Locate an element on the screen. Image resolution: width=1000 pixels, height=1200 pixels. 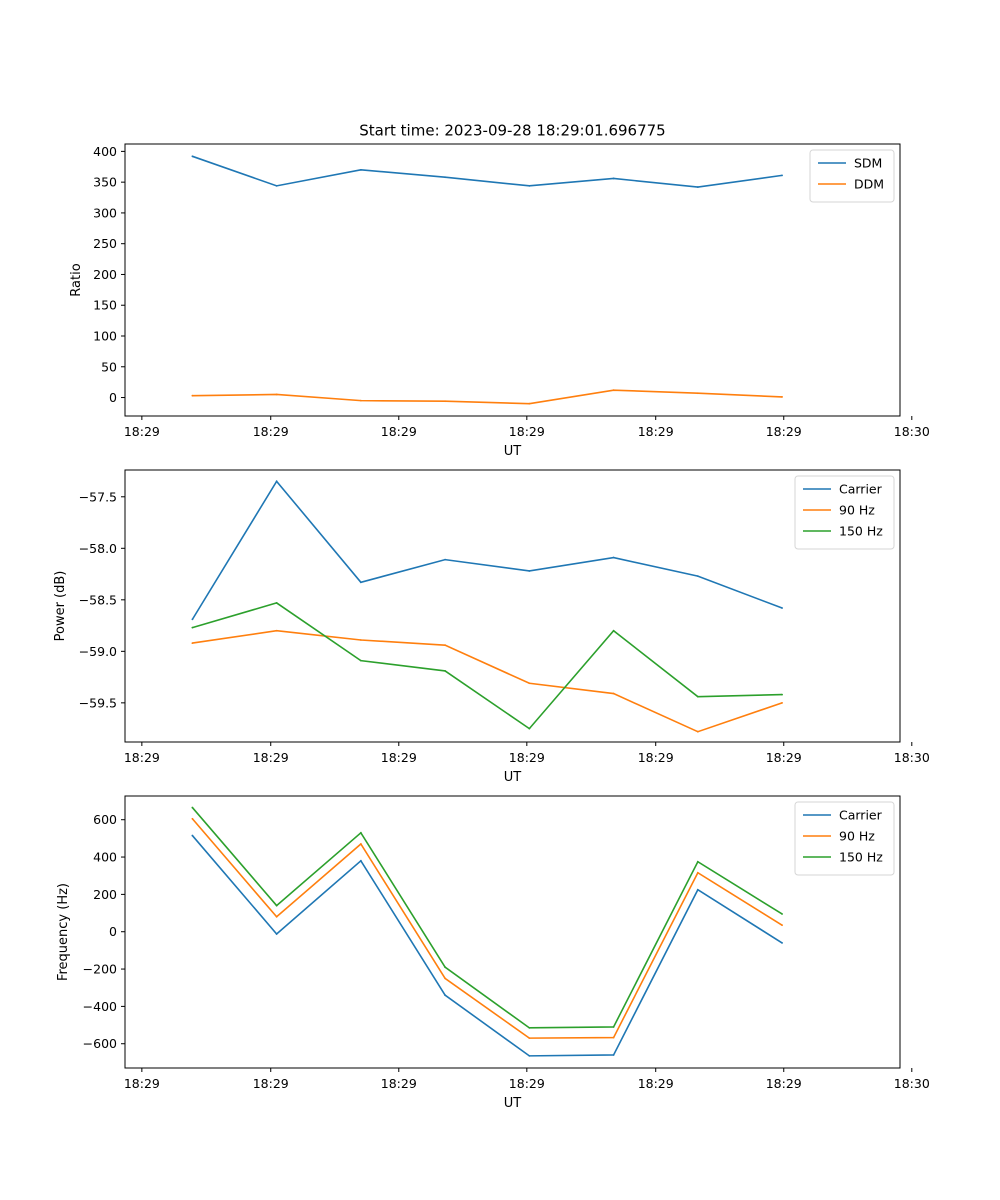
power-x-tick-label: 18:30 is located at coordinates (912, 757).